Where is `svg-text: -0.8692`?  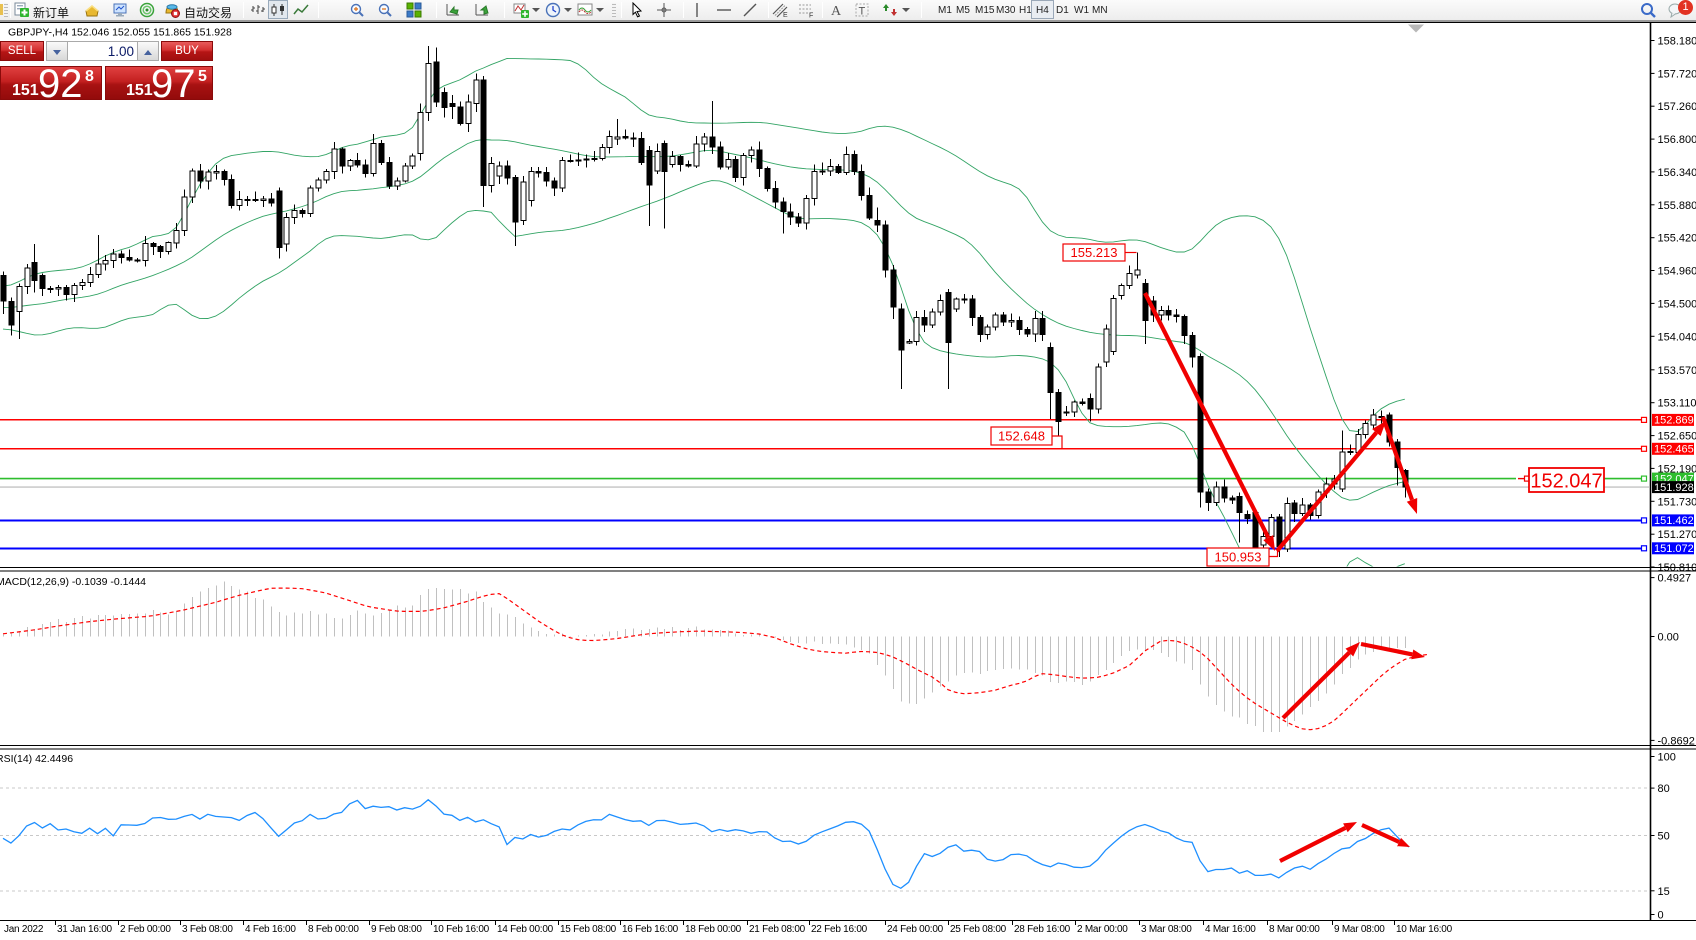
svg-text: -0.8692 is located at coordinates (1676, 741).